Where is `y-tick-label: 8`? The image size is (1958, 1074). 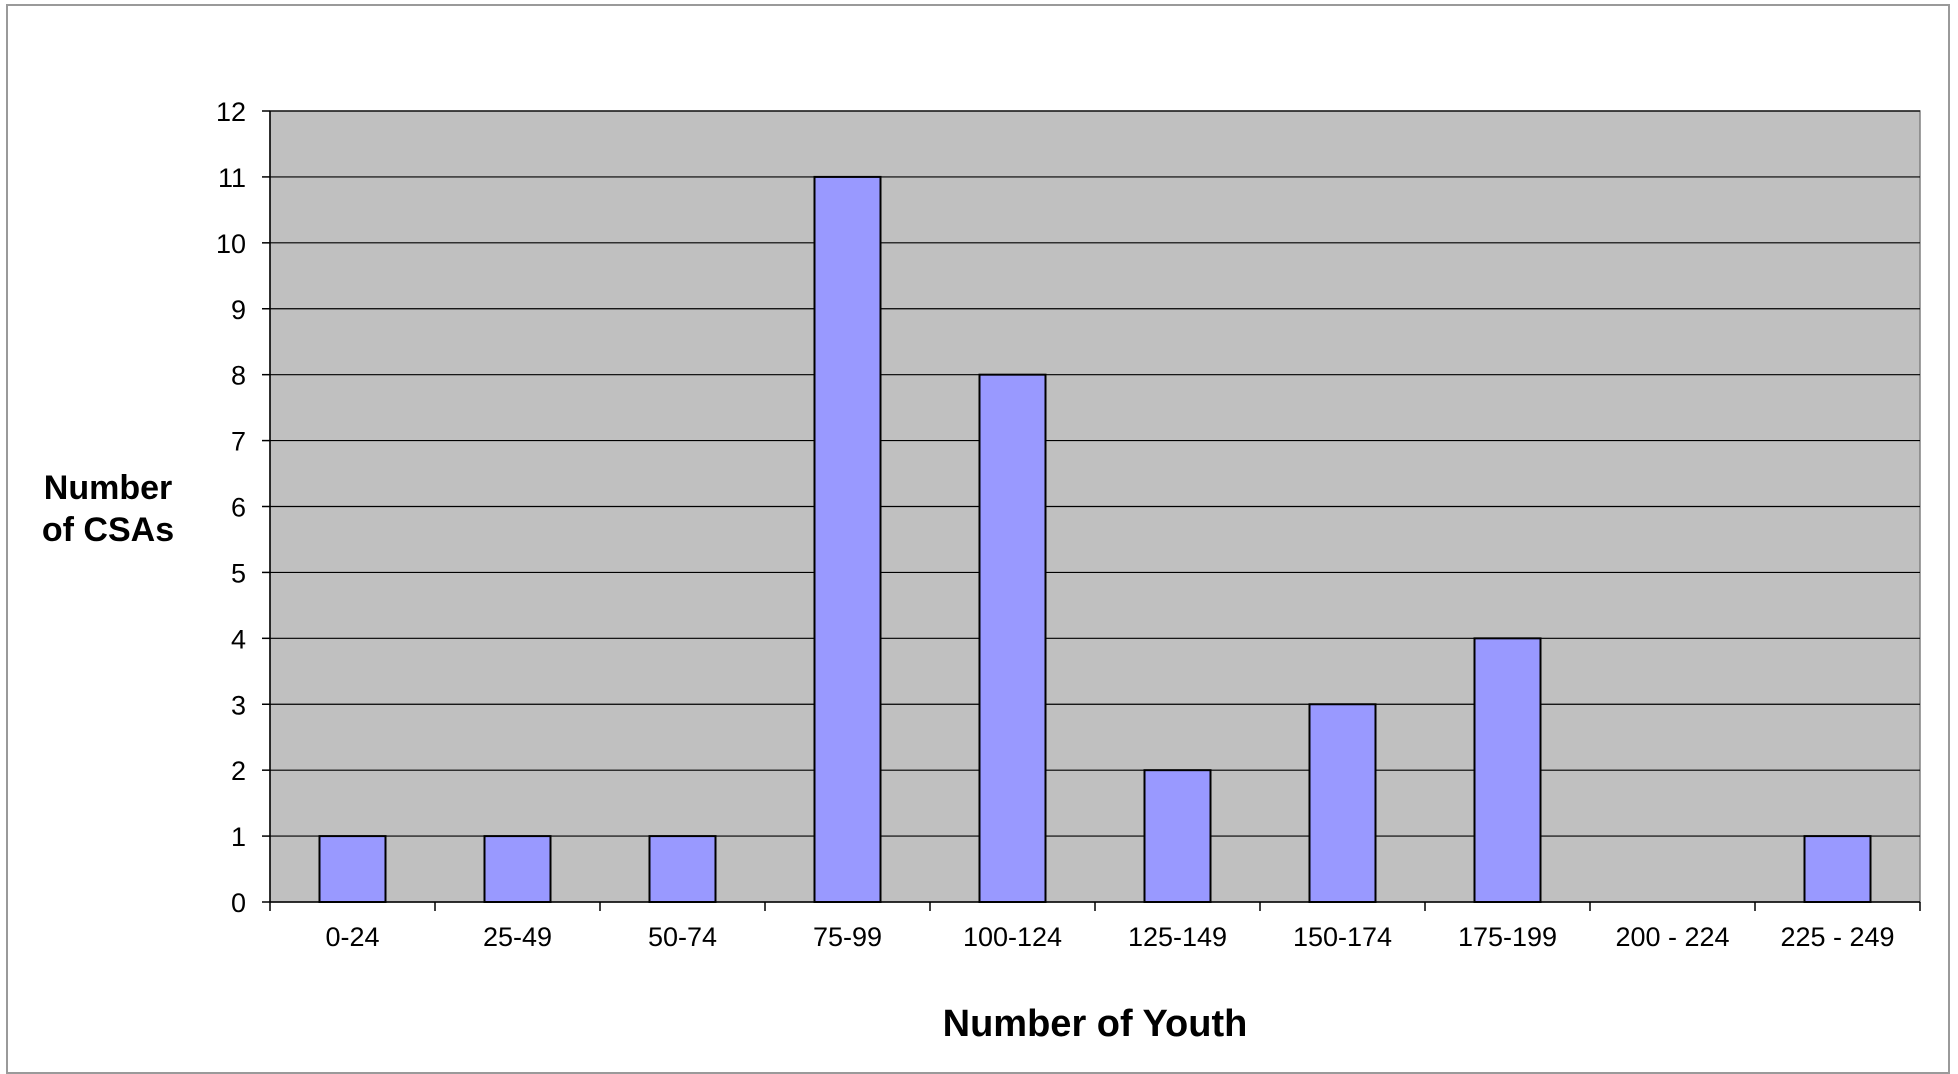
y-tick-label: 8 is located at coordinates (238, 376).